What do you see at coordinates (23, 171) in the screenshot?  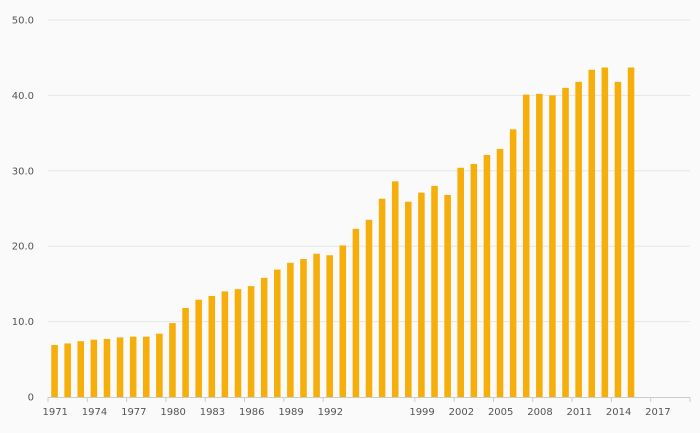 I see `y-tick-label: 30.0` at bounding box center [23, 171].